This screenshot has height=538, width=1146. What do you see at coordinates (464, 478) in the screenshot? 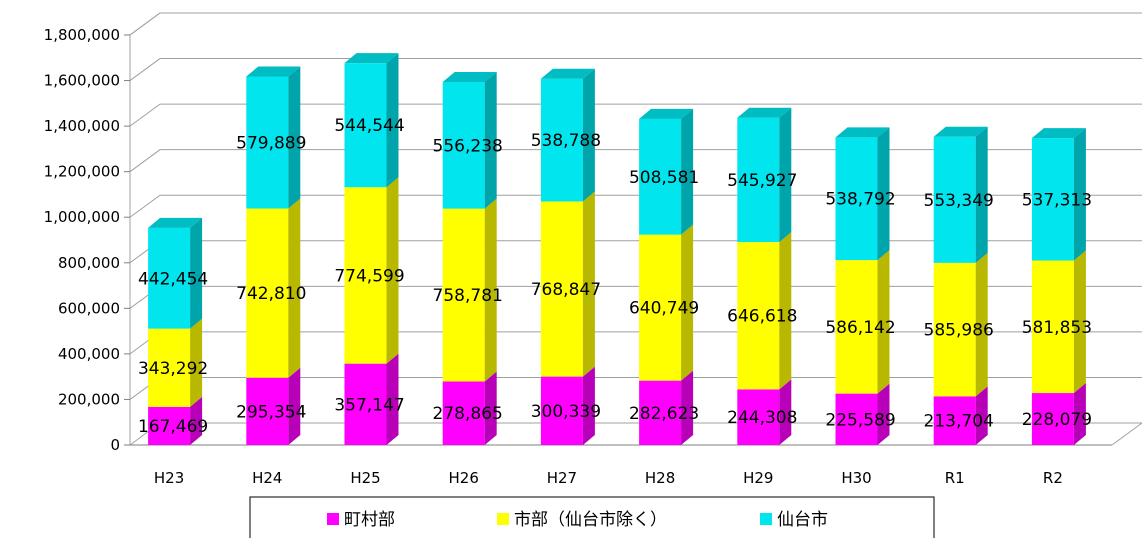
I see `x-tick-label: H26` at bounding box center [464, 478].